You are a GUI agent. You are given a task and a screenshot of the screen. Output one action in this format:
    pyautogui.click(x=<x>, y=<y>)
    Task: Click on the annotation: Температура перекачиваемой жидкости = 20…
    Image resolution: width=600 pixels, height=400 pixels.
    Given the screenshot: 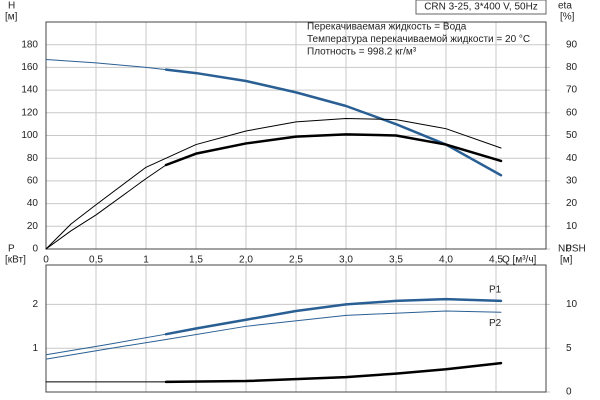 What is the action you would take?
    pyautogui.click(x=418, y=39)
    